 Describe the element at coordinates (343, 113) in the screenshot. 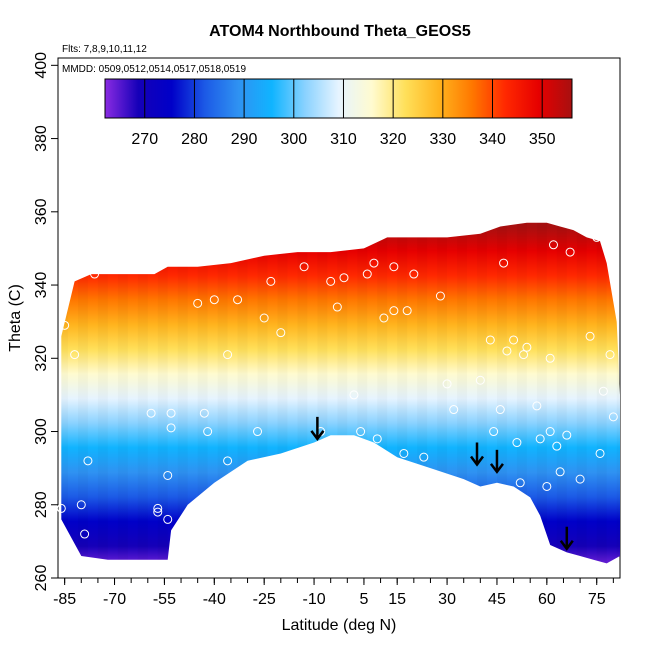

I see `colorbar-ticks: 270 280 290 300 310 320 330 340 350` at that location.